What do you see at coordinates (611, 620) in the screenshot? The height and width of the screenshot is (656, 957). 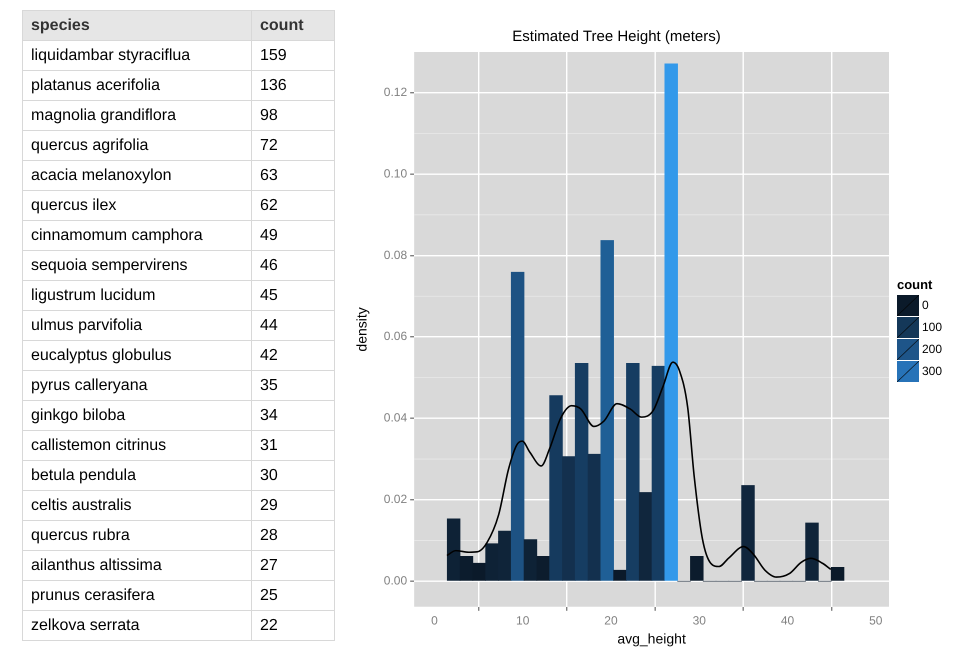 I see `x-tick-label: 20` at bounding box center [611, 620].